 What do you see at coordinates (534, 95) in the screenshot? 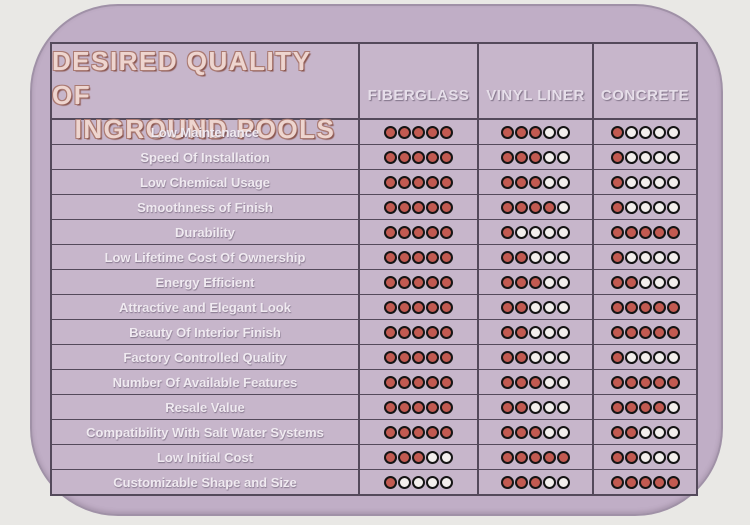
I see `column-header-vinyl-liner: VINYL LINER` at bounding box center [534, 95].